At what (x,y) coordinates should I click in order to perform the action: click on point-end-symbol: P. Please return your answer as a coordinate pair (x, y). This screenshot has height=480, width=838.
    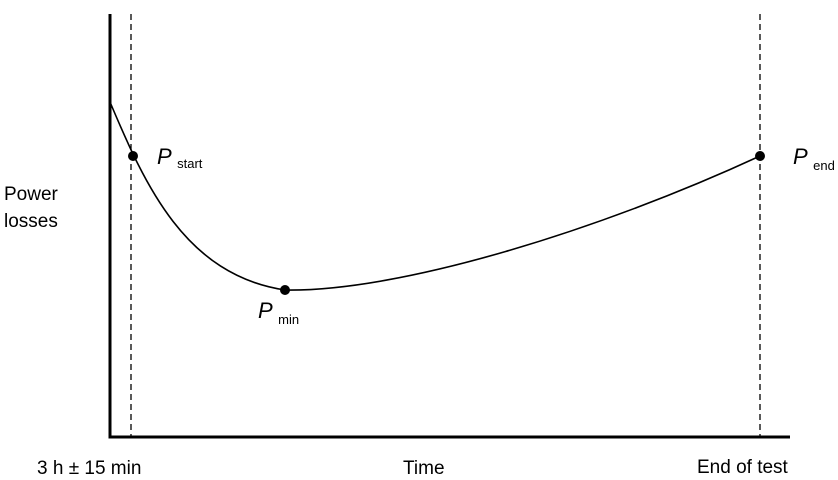
    Looking at the image, I should click on (800, 156).